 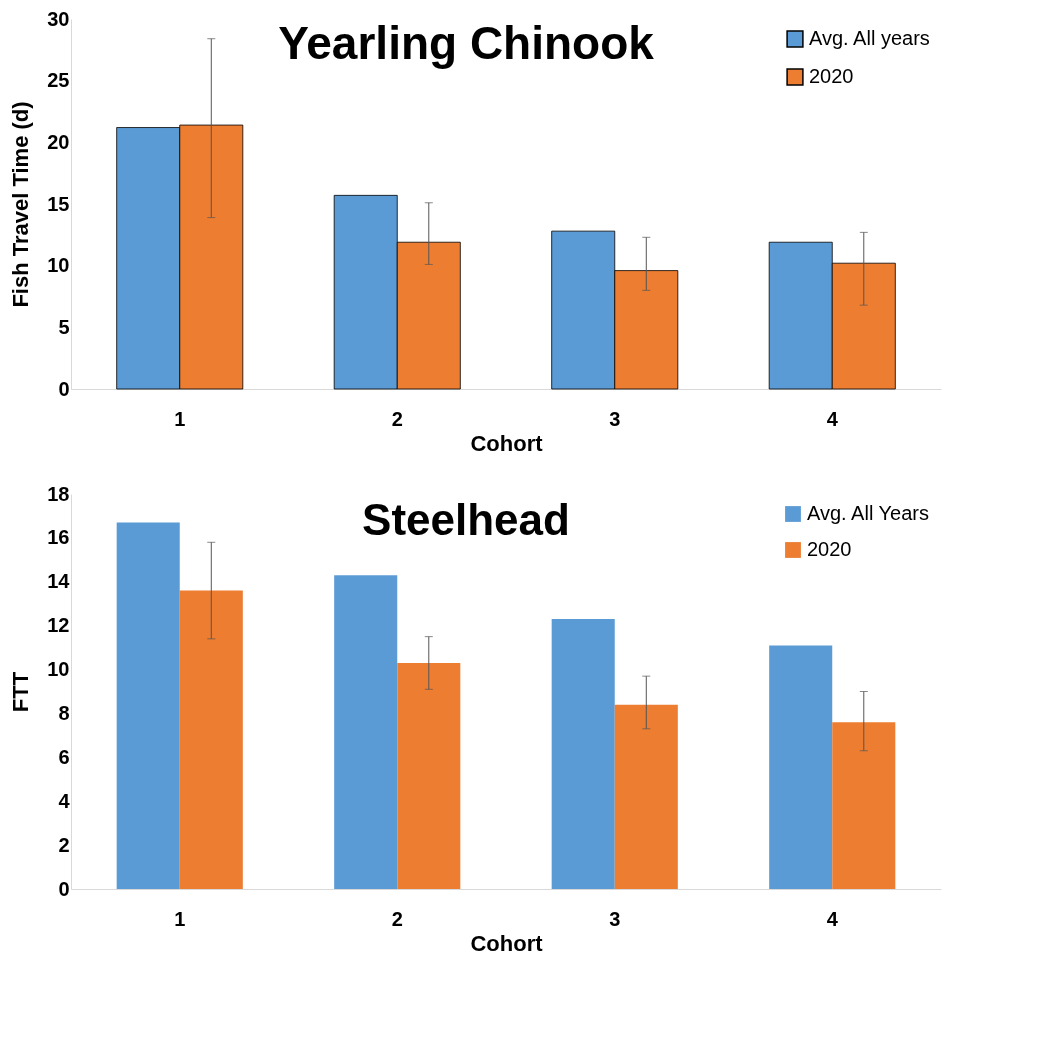 What do you see at coordinates (64, 800) in the screenshot?
I see `y-tick-label: 4` at bounding box center [64, 800].